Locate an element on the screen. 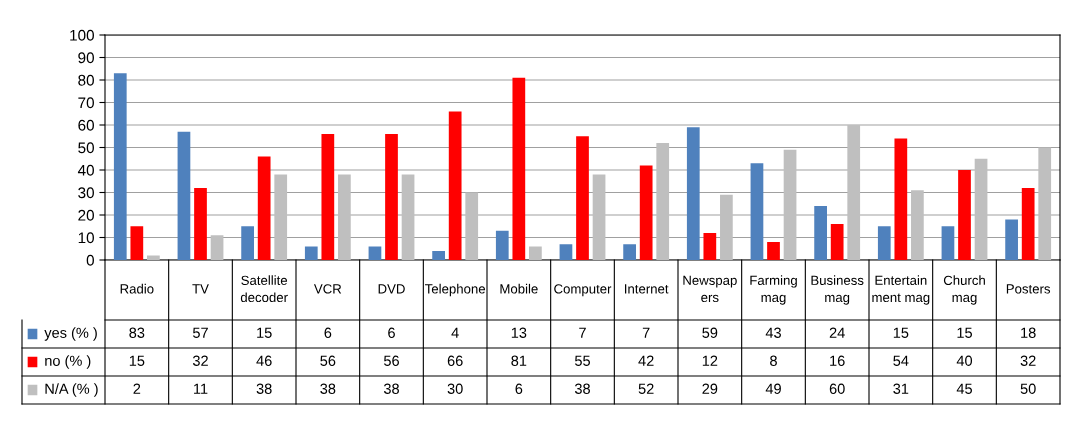 This screenshot has width=1066, height=425. y-tick-label: 90 is located at coordinates (86, 58).